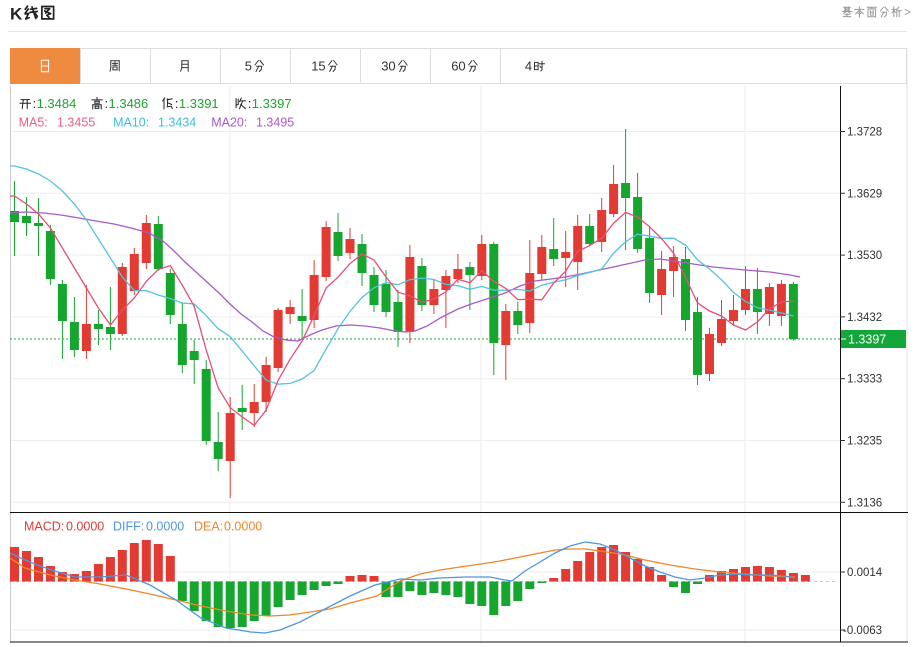  Describe the element at coordinates (528, 66) in the screenshot. I see `svg-text: 4` at that location.